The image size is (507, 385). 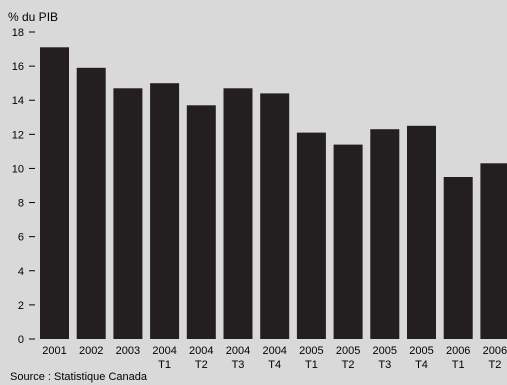 What do you see at coordinates (54, 351) in the screenshot?
I see `x-tick-label: 2001` at bounding box center [54, 351].